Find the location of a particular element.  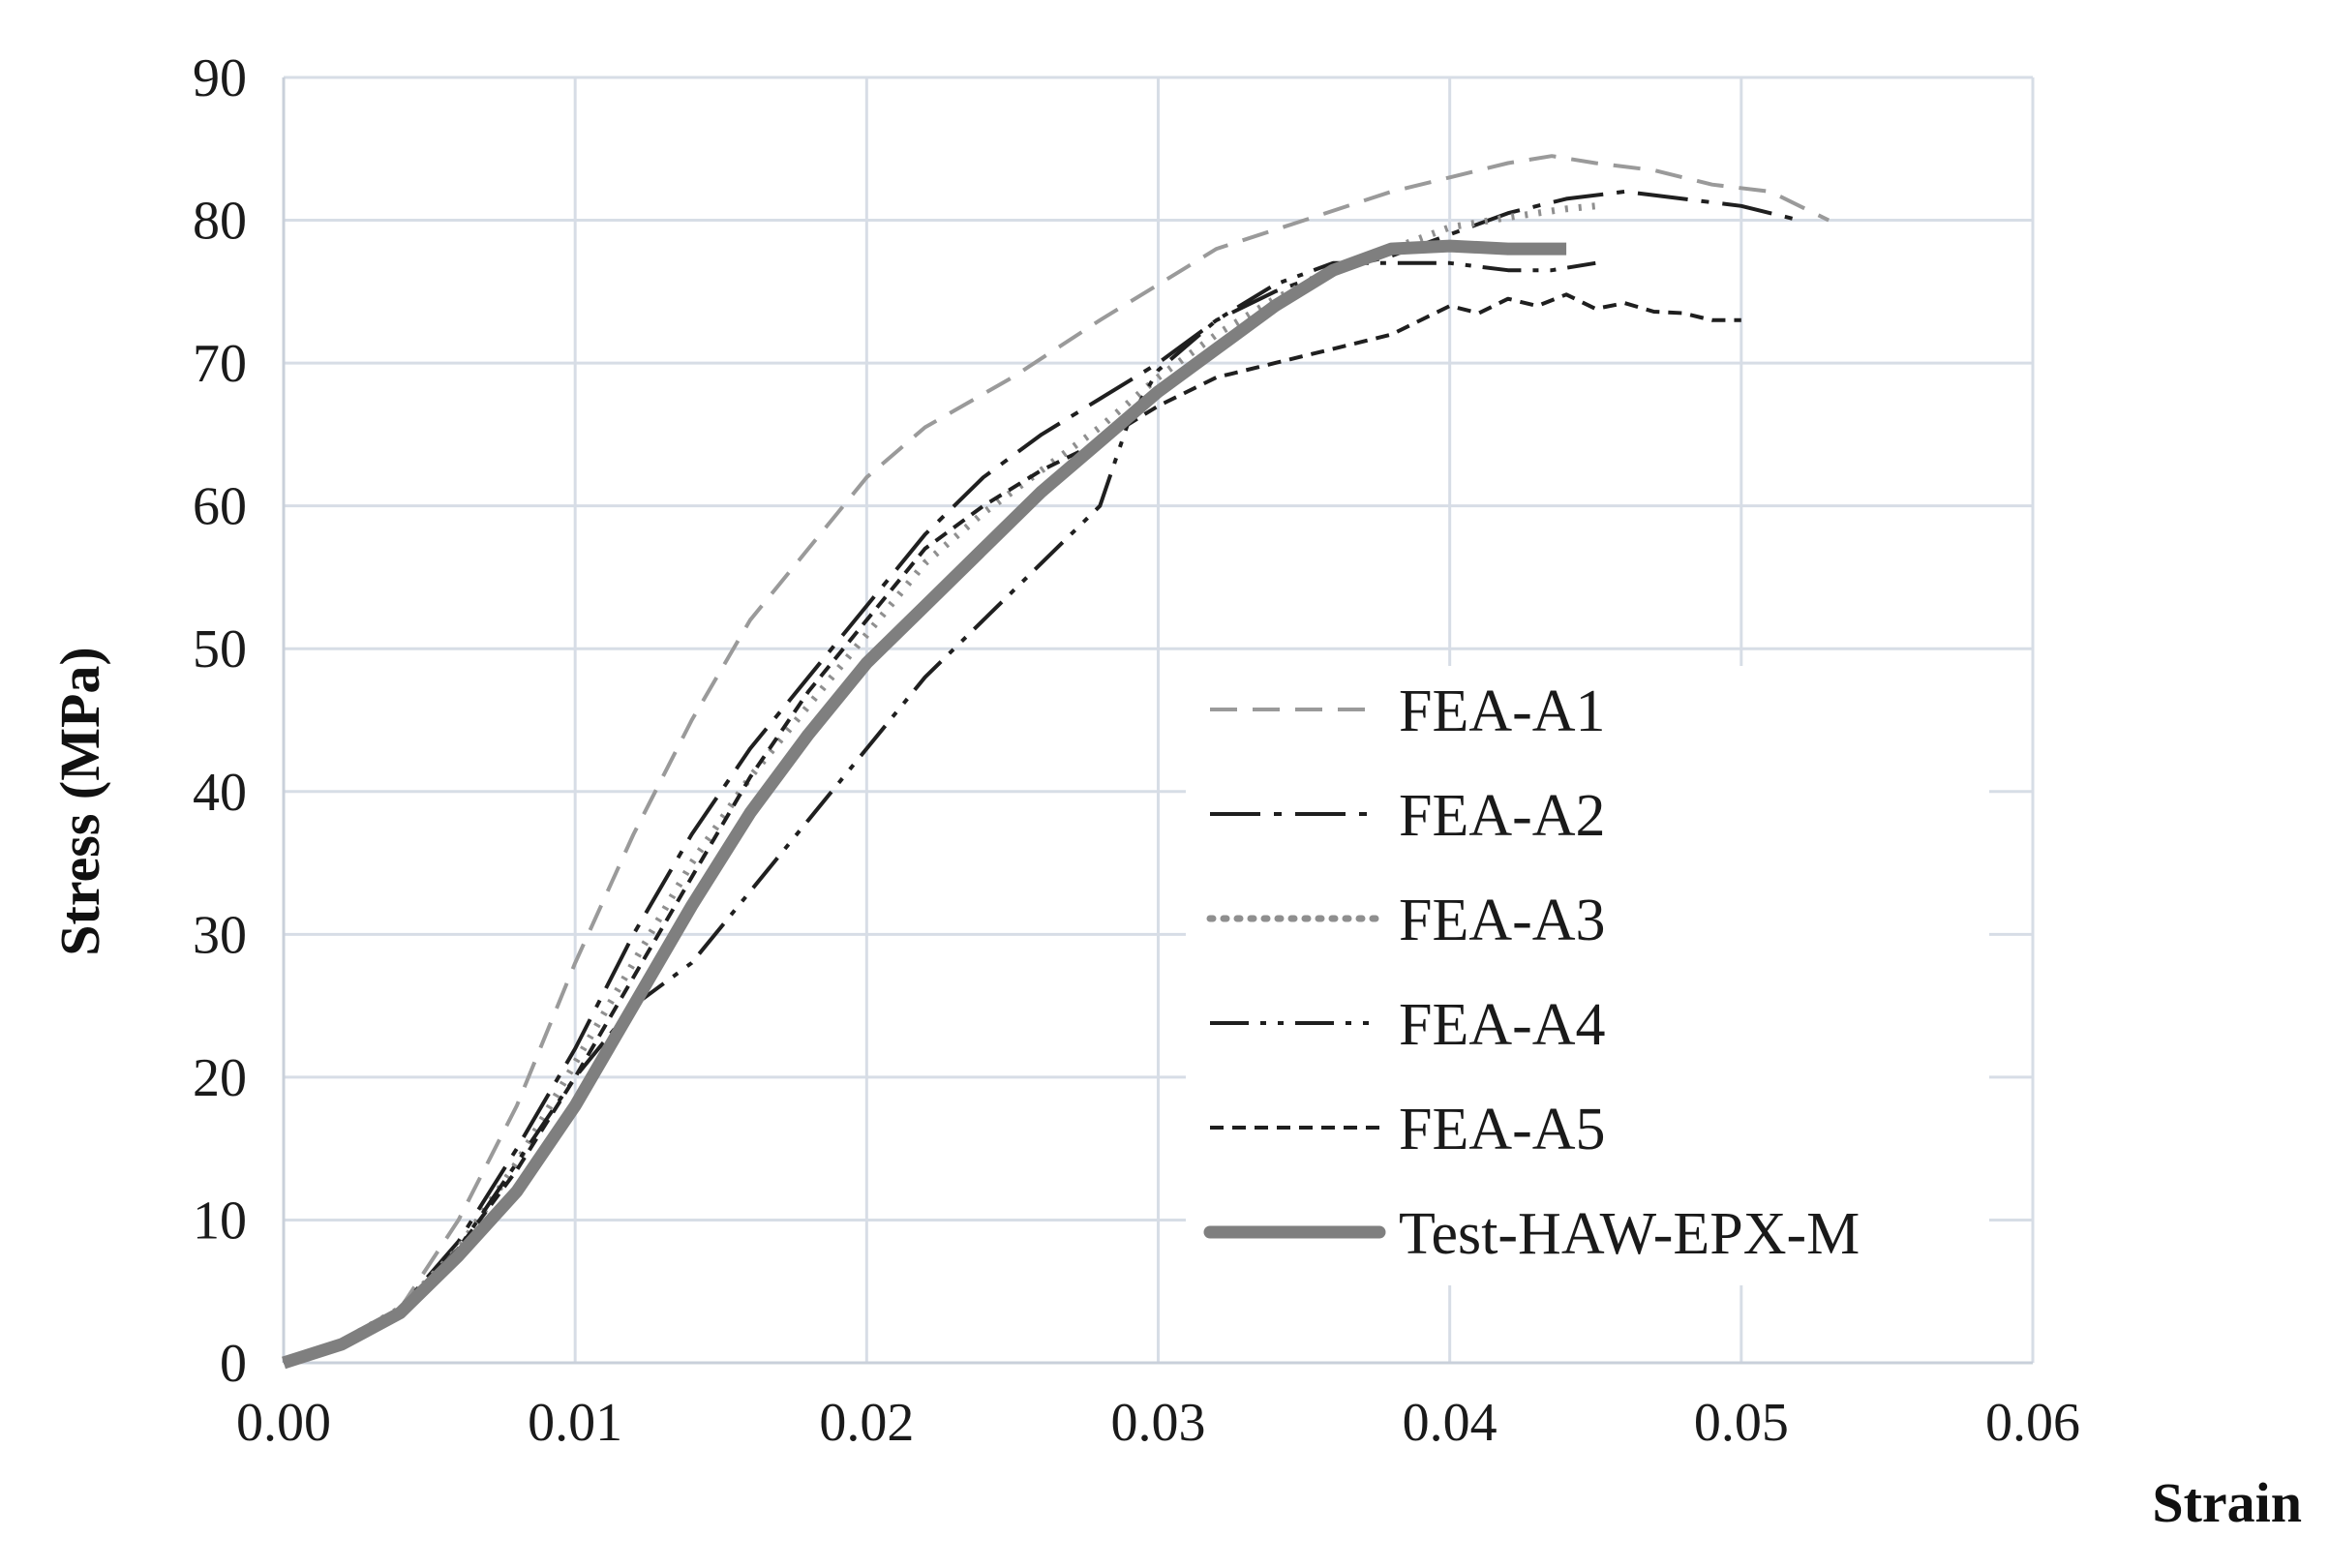

y-tick-label: 0 is located at coordinates (233, 1364).